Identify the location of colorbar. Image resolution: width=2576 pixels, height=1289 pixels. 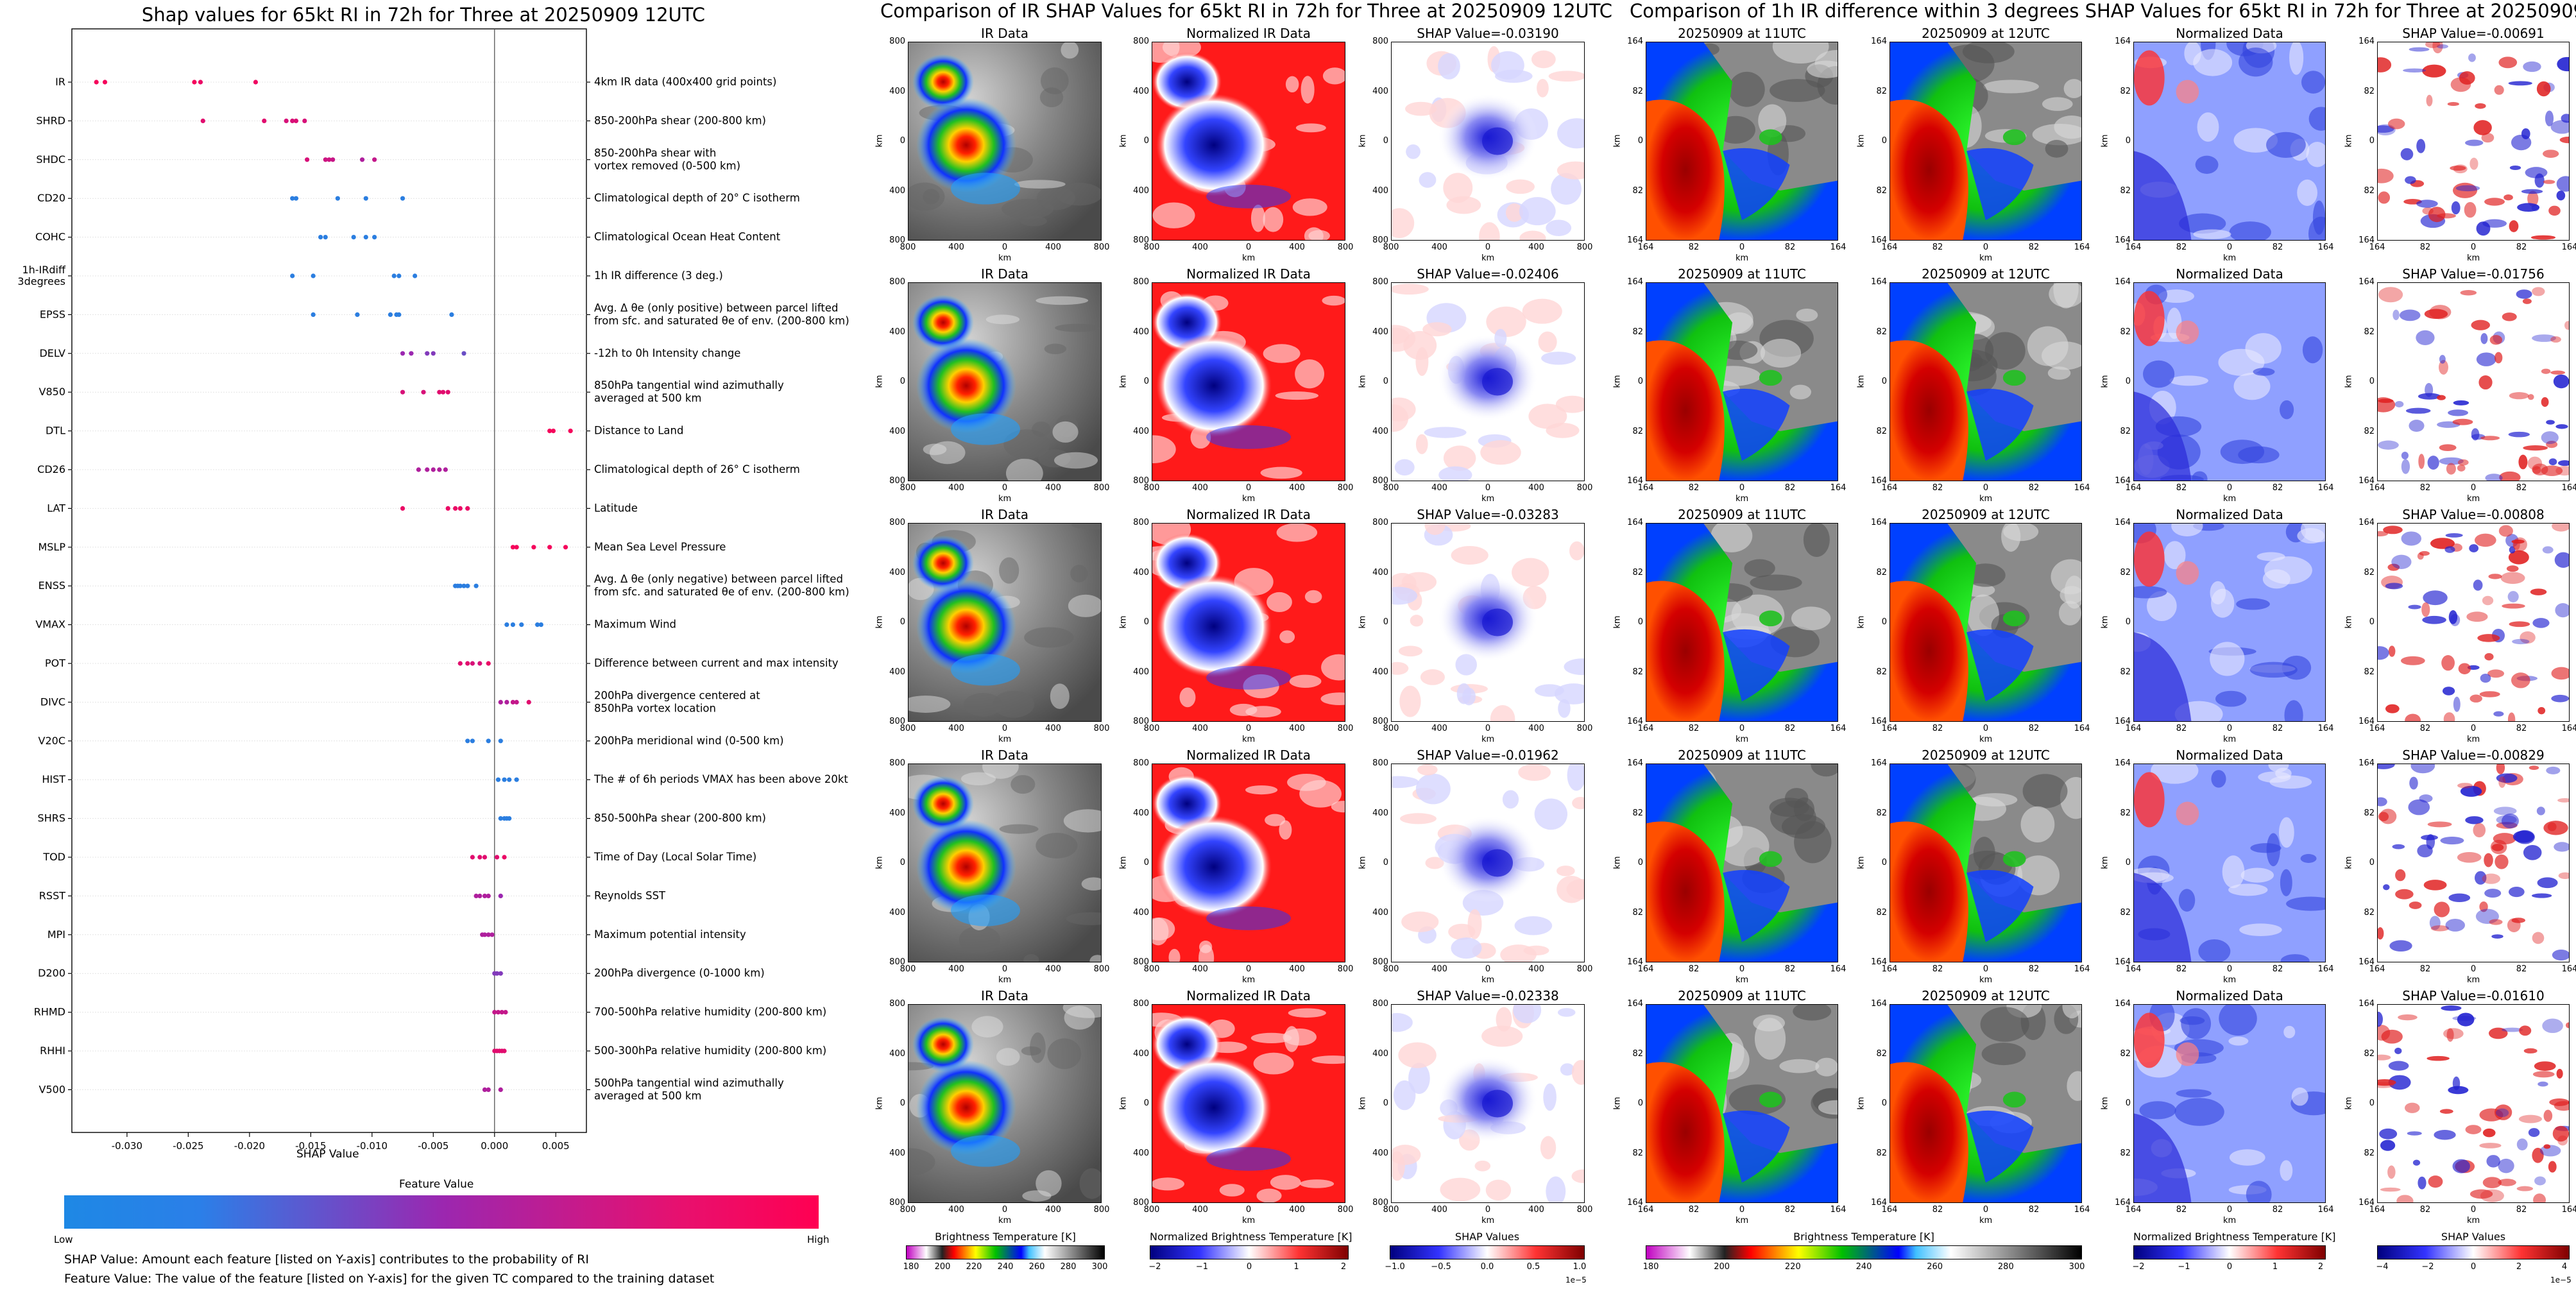
(1487, 1252).